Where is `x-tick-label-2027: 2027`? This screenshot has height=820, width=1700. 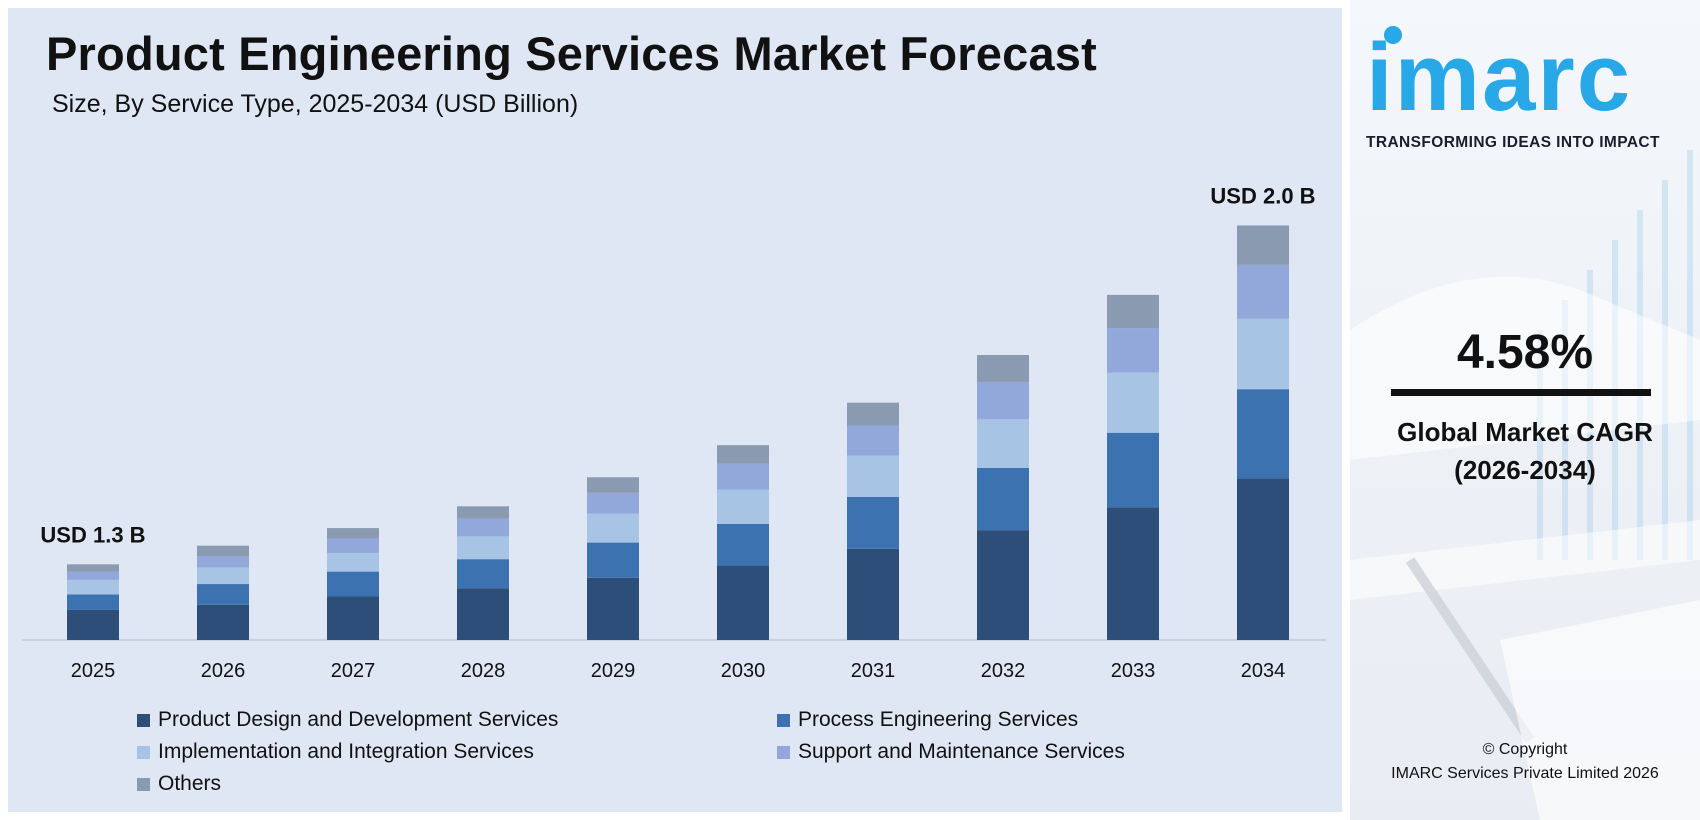
x-tick-label-2027: 2027 is located at coordinates (353, 671).